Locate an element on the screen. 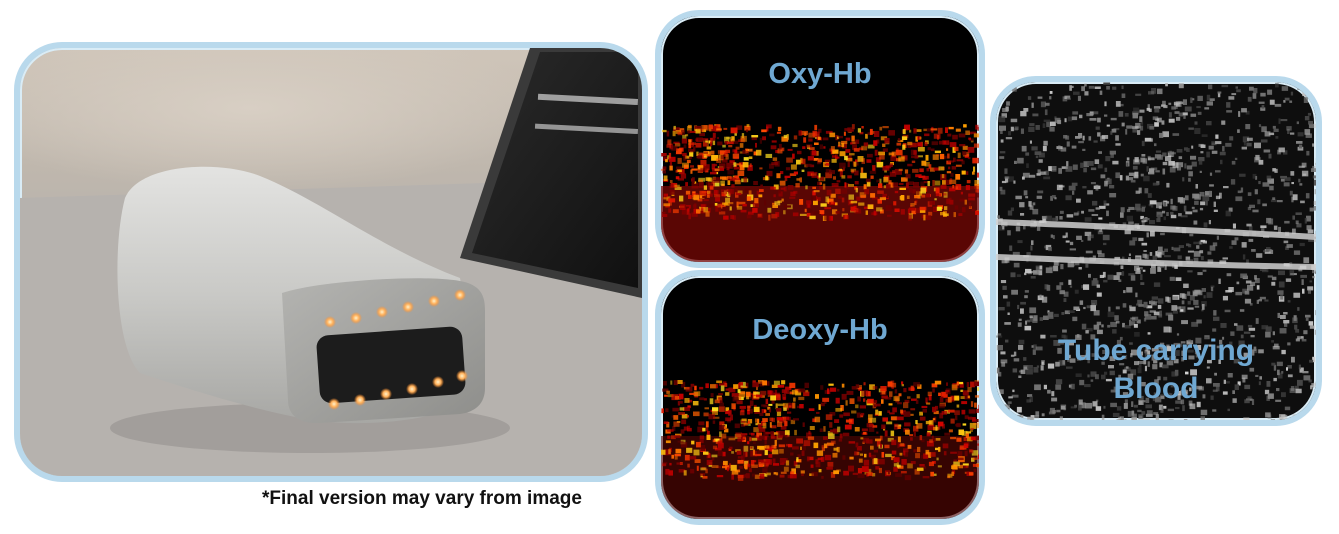 Image resolution: width=1339 pixels, height=534 pixels. led-bottom-row is located at coordinates (398, 390).